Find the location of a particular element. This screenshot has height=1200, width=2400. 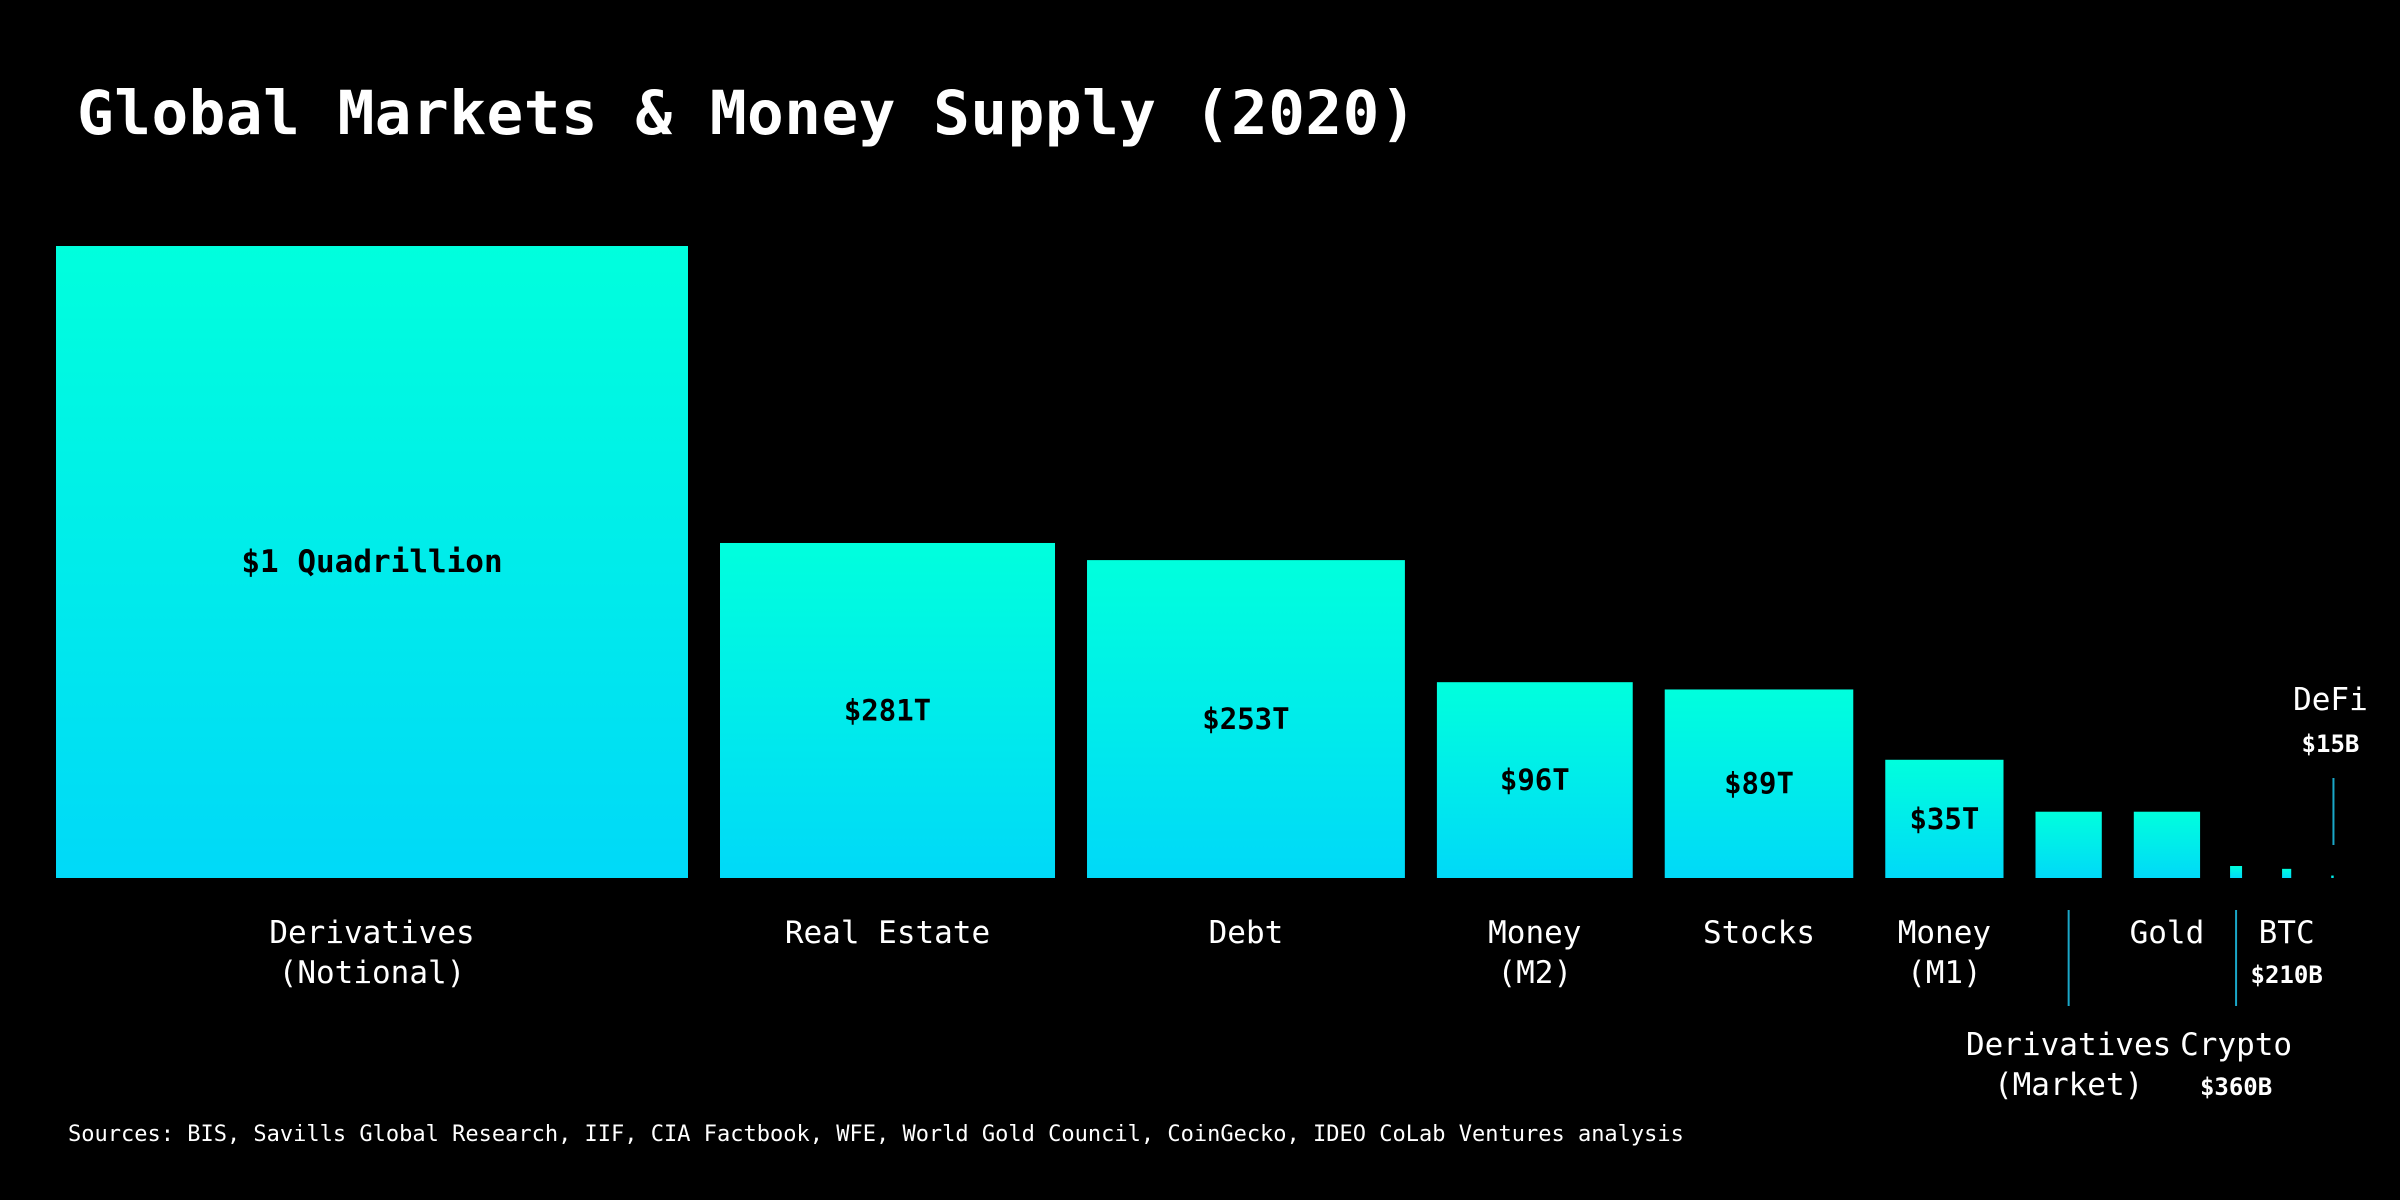

bar-value-crypto: $360B is located at coordinates (2236, 1087).